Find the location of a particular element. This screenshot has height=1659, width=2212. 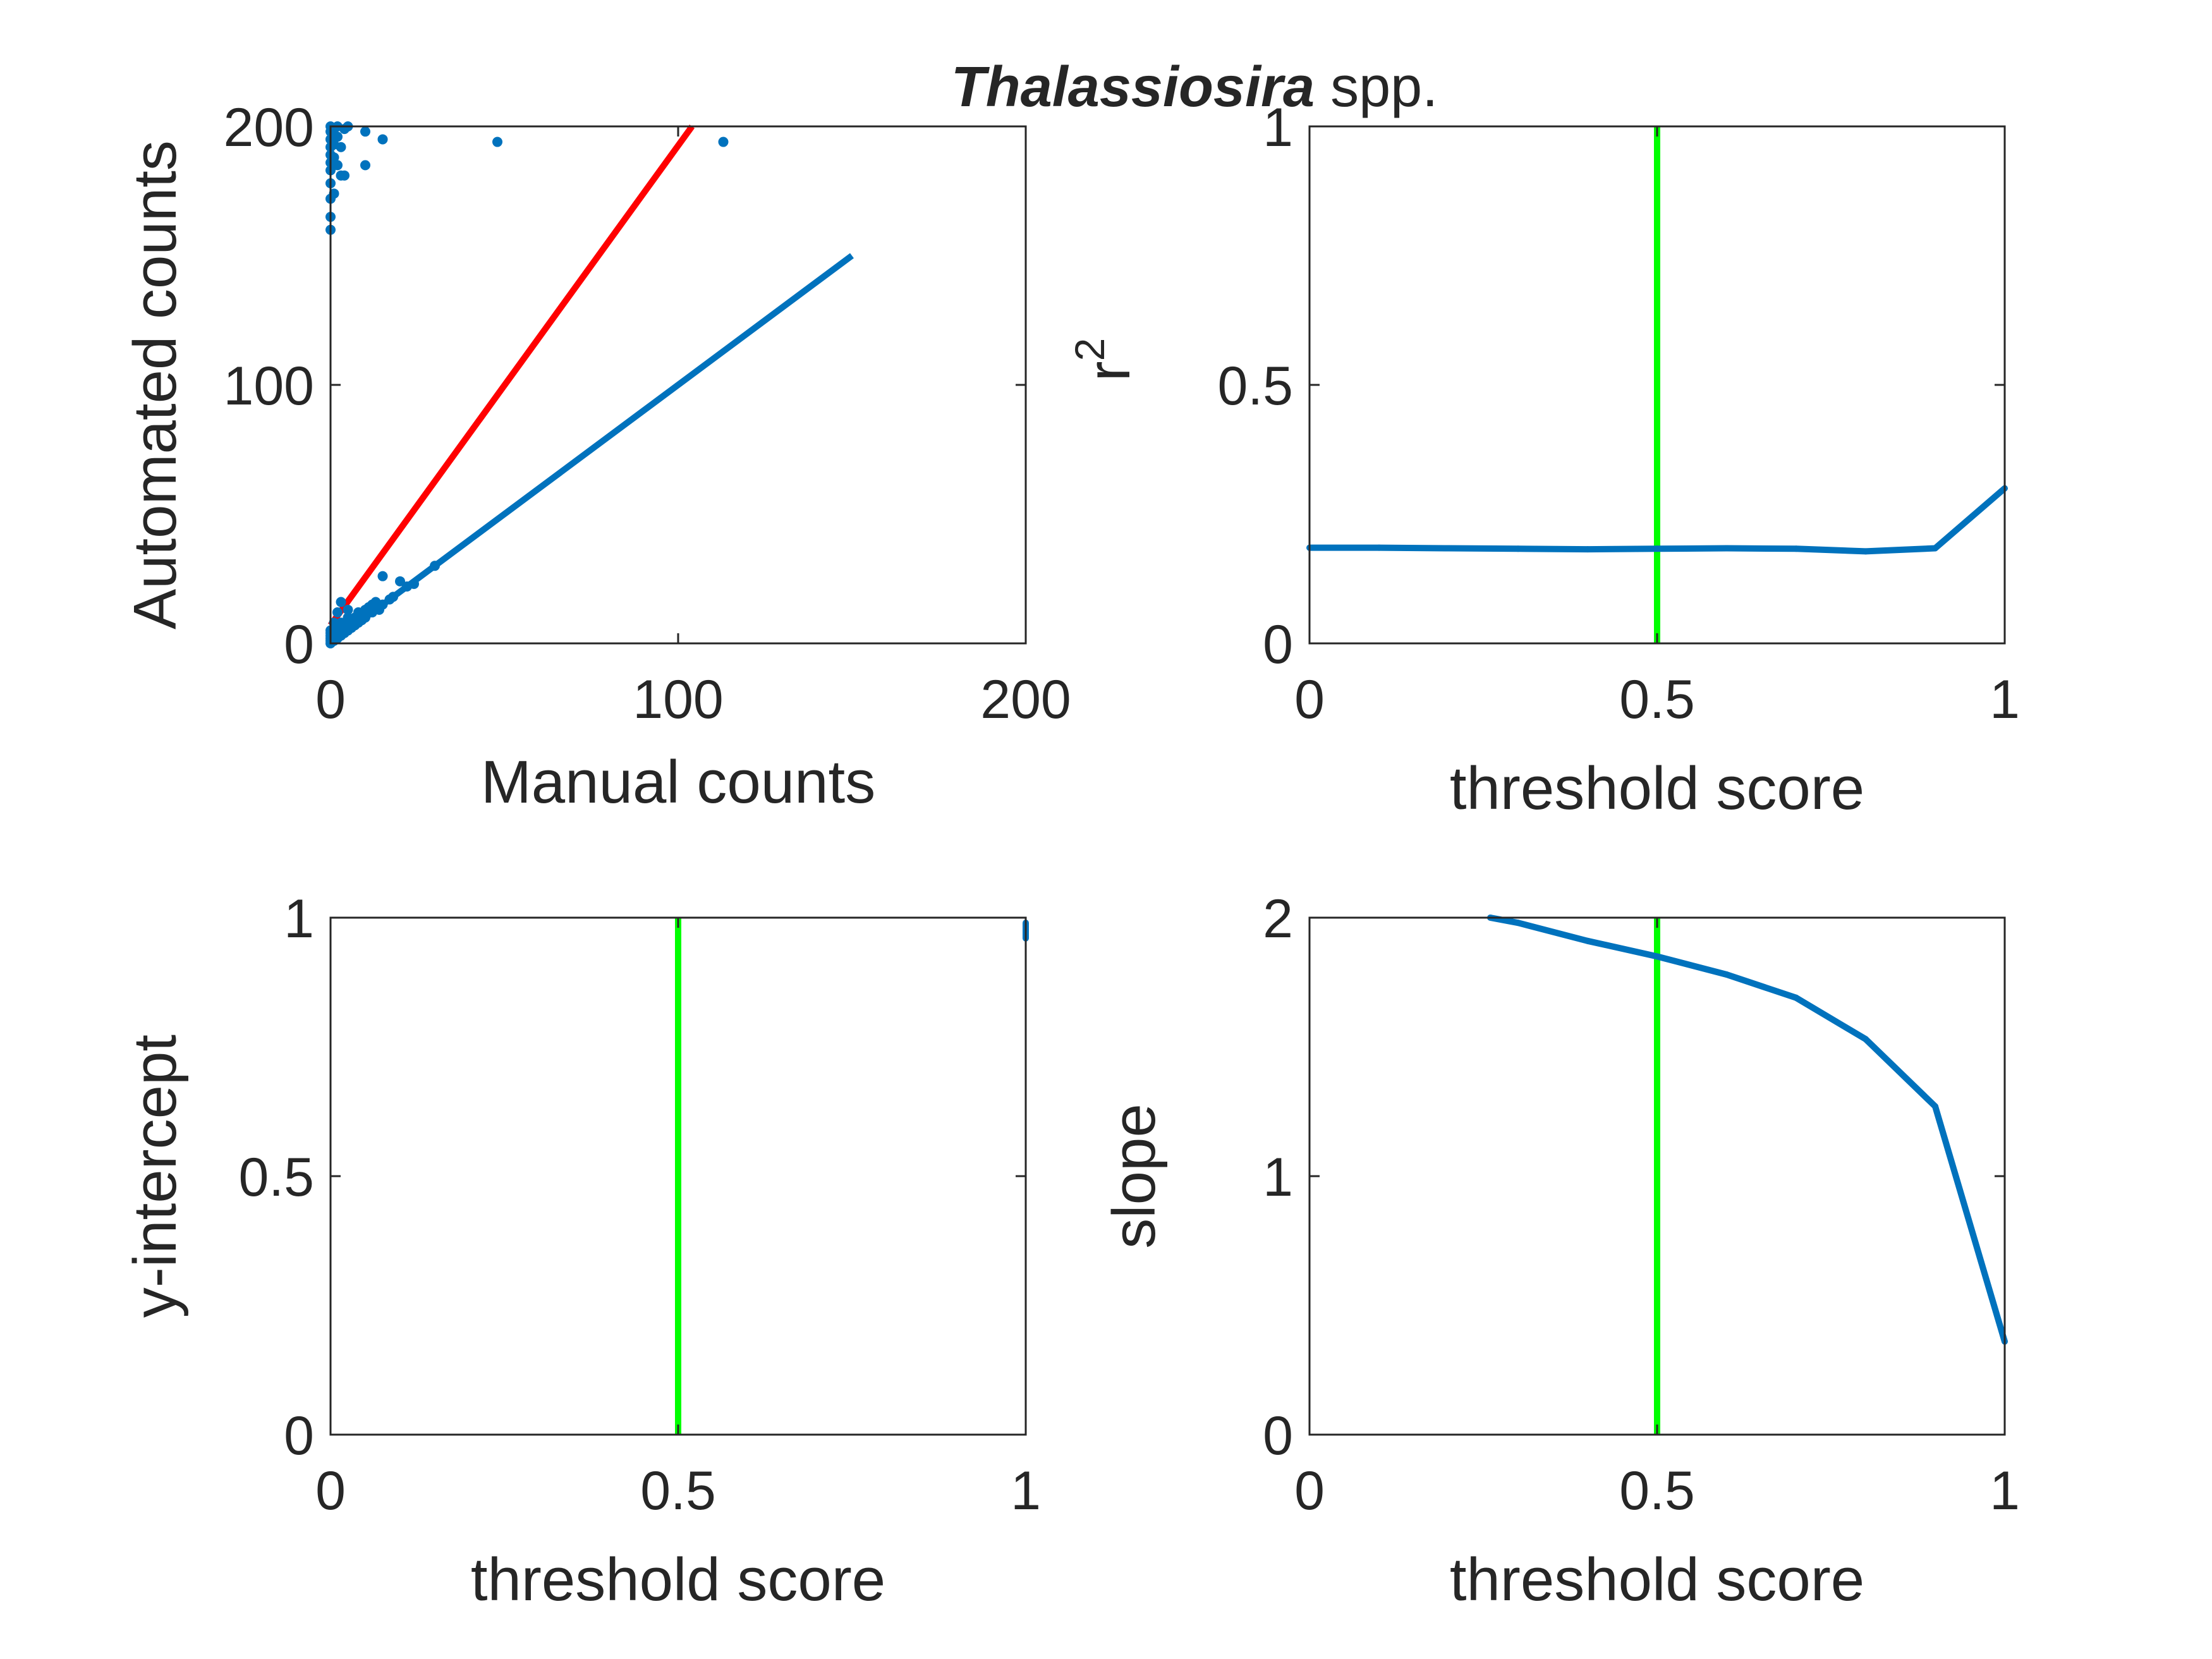

r2-x-tick-label: 1 is located at coordinates (2005, 699).